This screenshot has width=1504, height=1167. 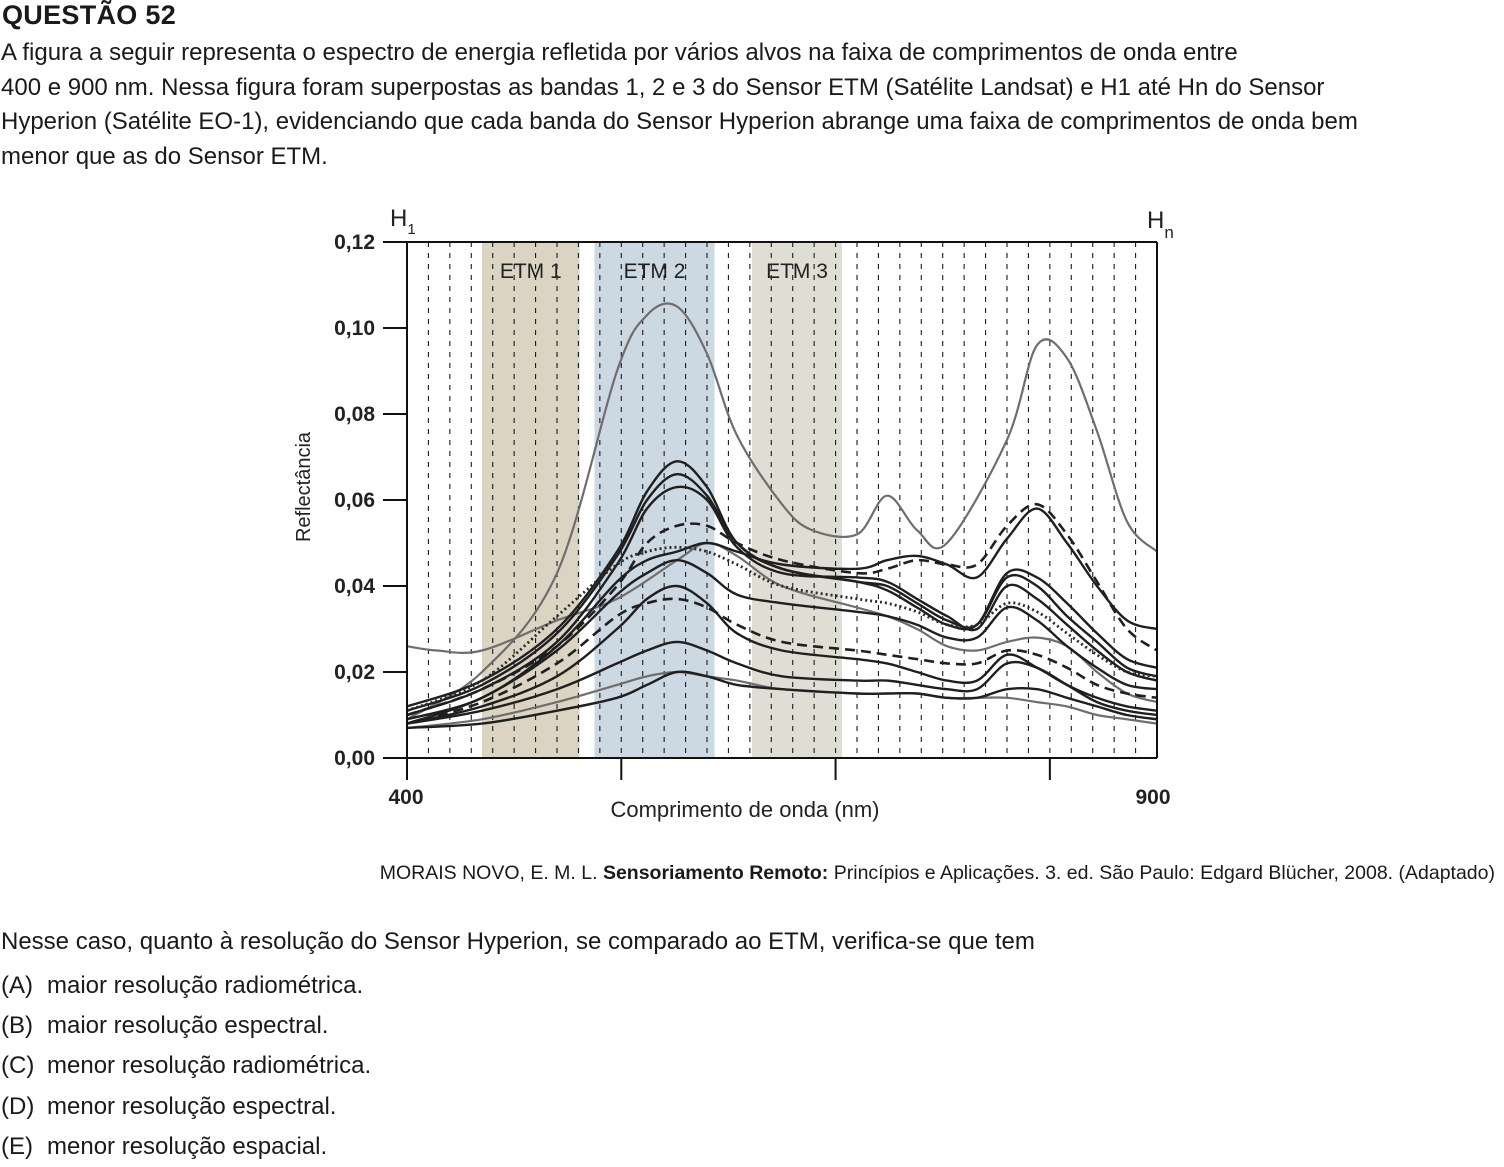 I want to click on band-label-etm3: ETM 3, so click(x=797, y=271).